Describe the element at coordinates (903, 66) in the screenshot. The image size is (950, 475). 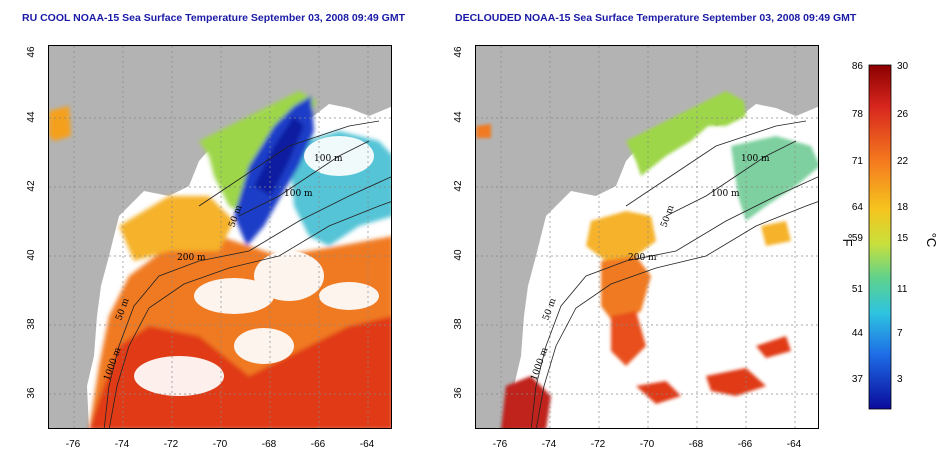
I see `c-tick-30: 30` at that location.